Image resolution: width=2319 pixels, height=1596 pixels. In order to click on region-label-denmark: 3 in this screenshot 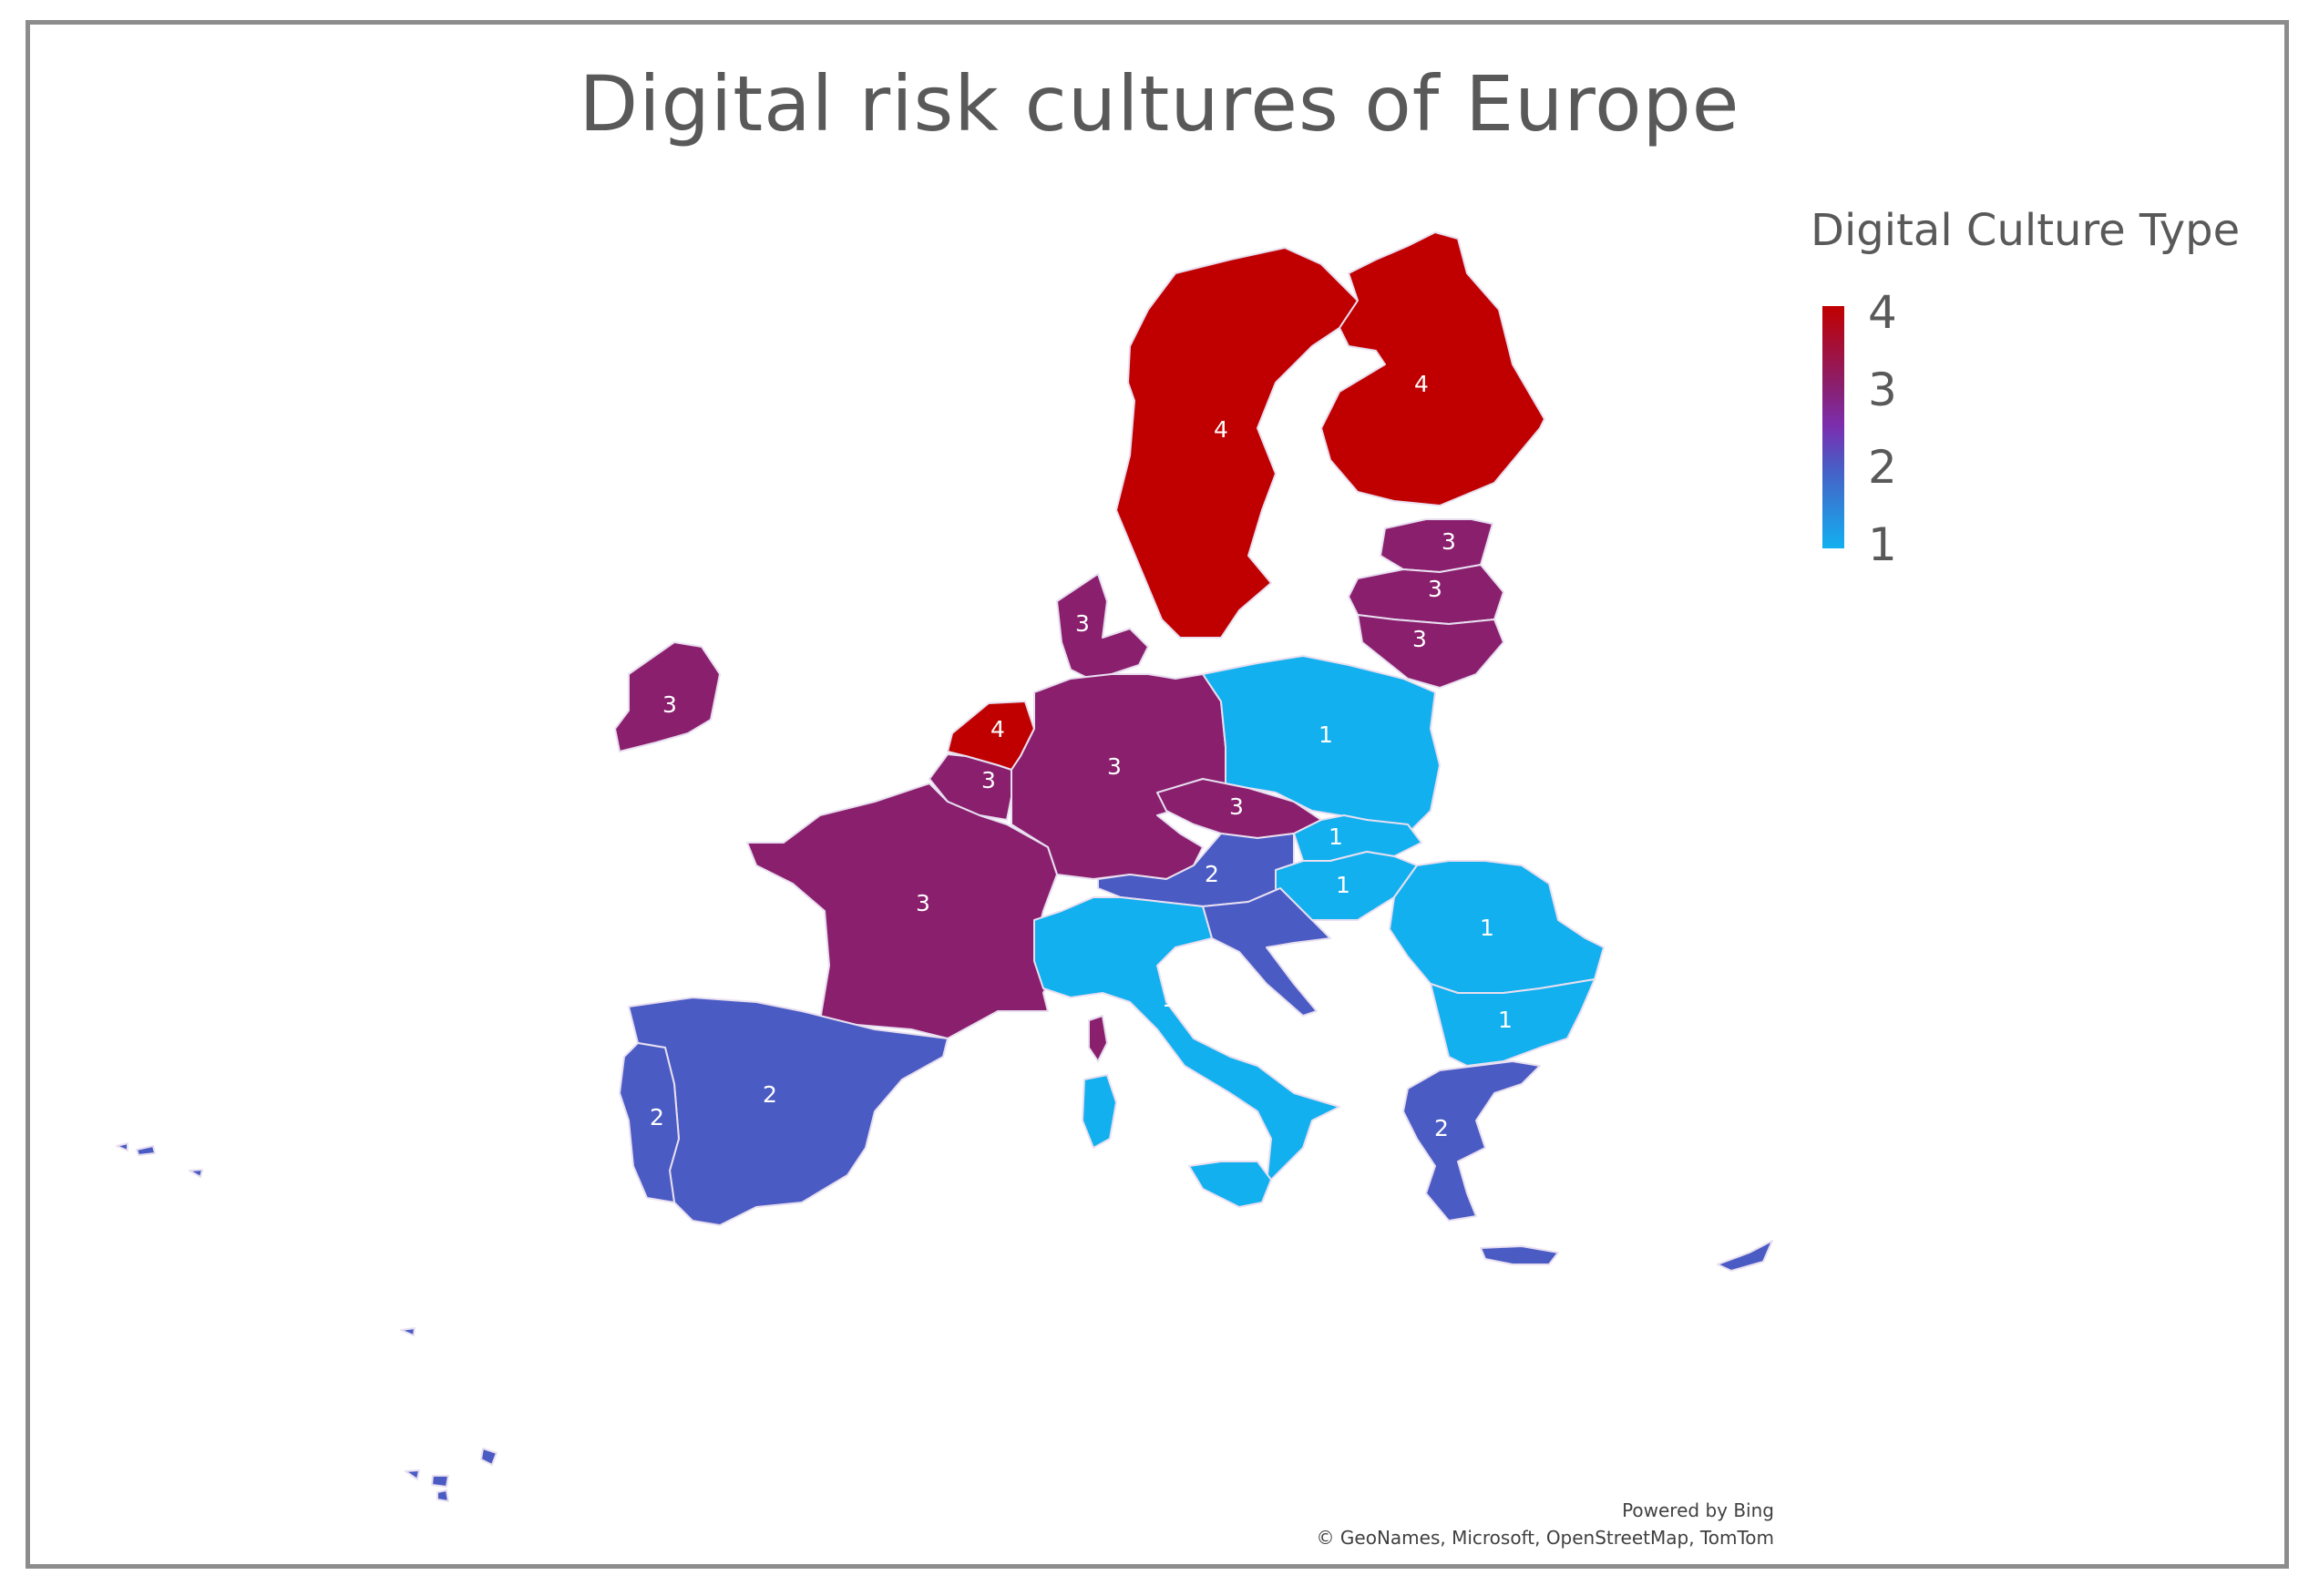, I will do `click(1082, 623)`.